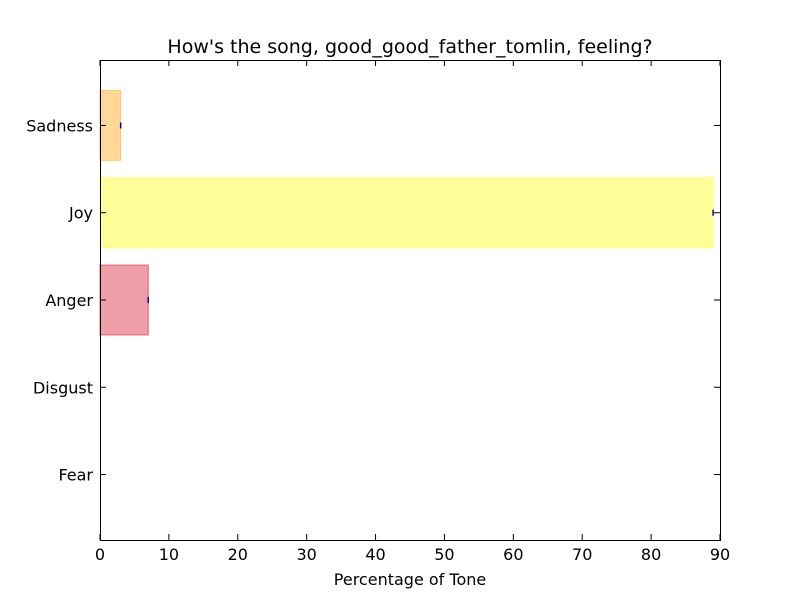 The height and width of the screenshot is (600, 800). Describe the element at coordinates (80, 213) in the screenshot. I see `y-tick-label: Joy` at that location.